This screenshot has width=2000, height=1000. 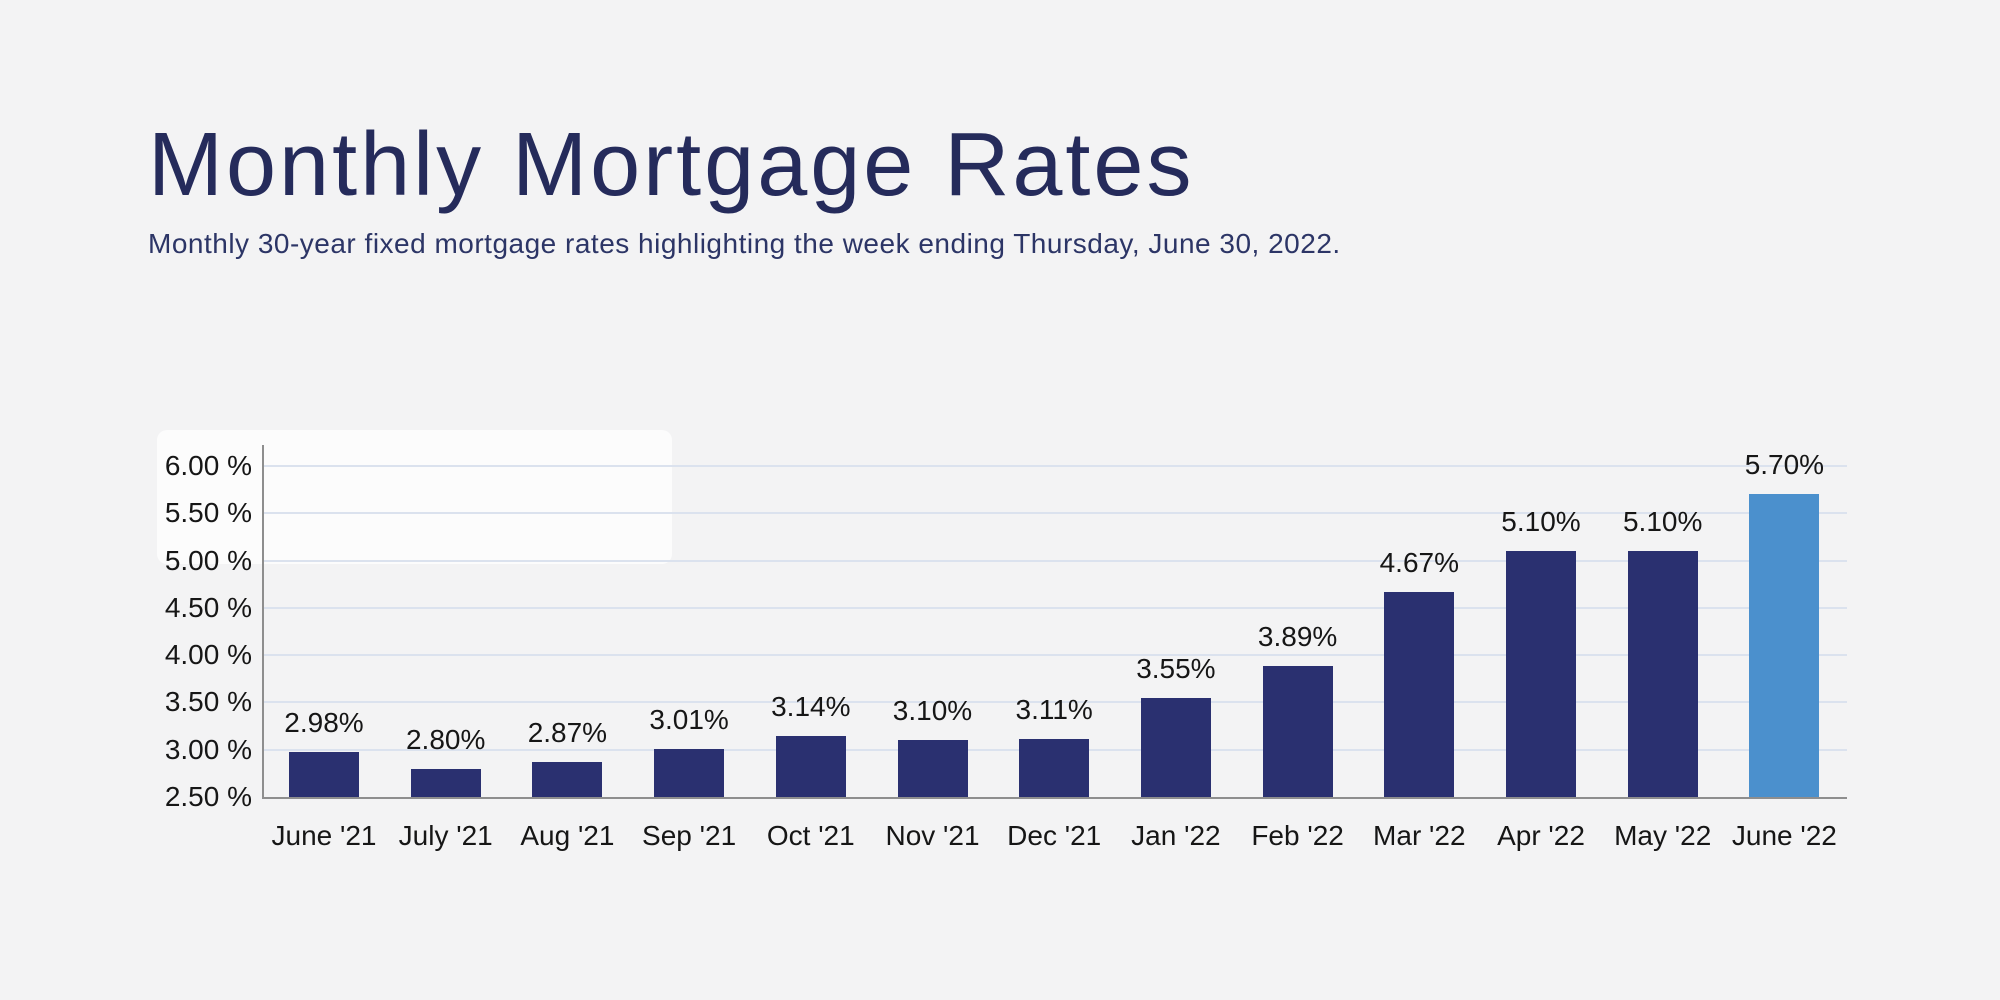 I want to click on bar-value-label: 2.80%, so click(x=445, y=739).